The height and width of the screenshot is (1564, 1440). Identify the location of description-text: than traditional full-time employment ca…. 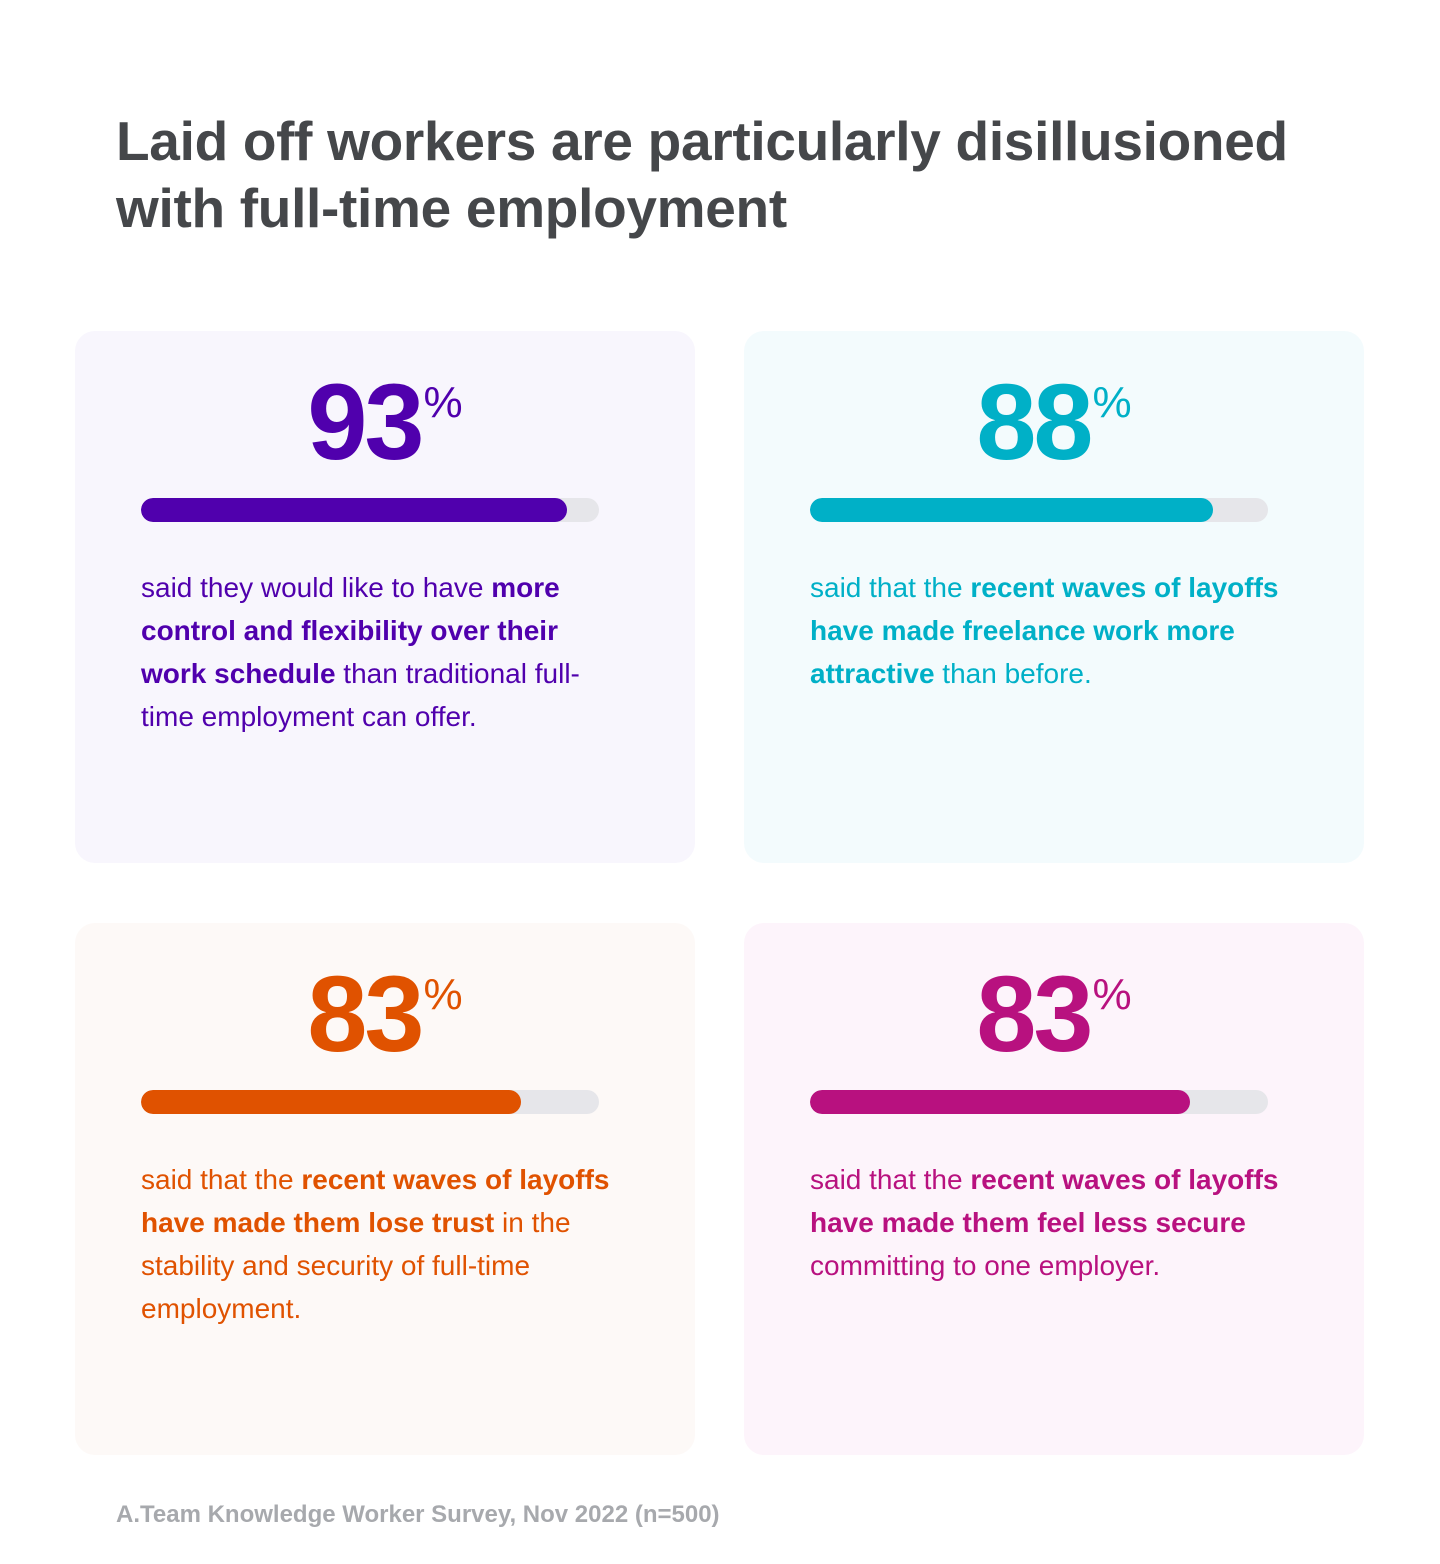
(360, 695).